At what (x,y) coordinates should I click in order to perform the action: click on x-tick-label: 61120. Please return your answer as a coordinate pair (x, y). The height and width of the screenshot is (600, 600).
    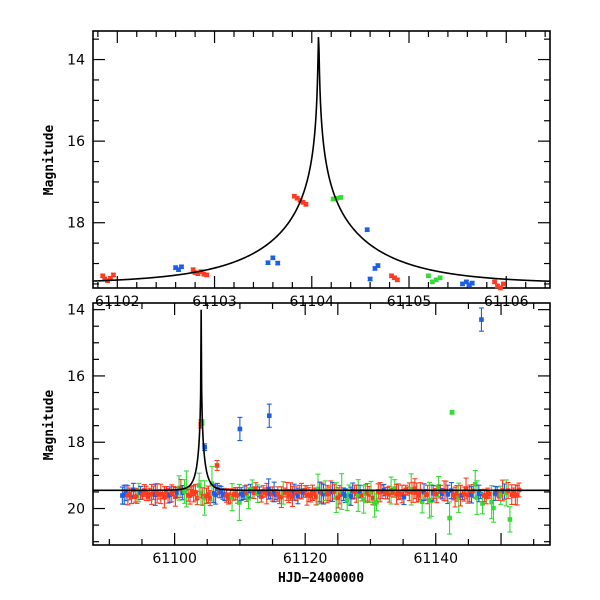
    Looking at the image, I should click on (305, 559).